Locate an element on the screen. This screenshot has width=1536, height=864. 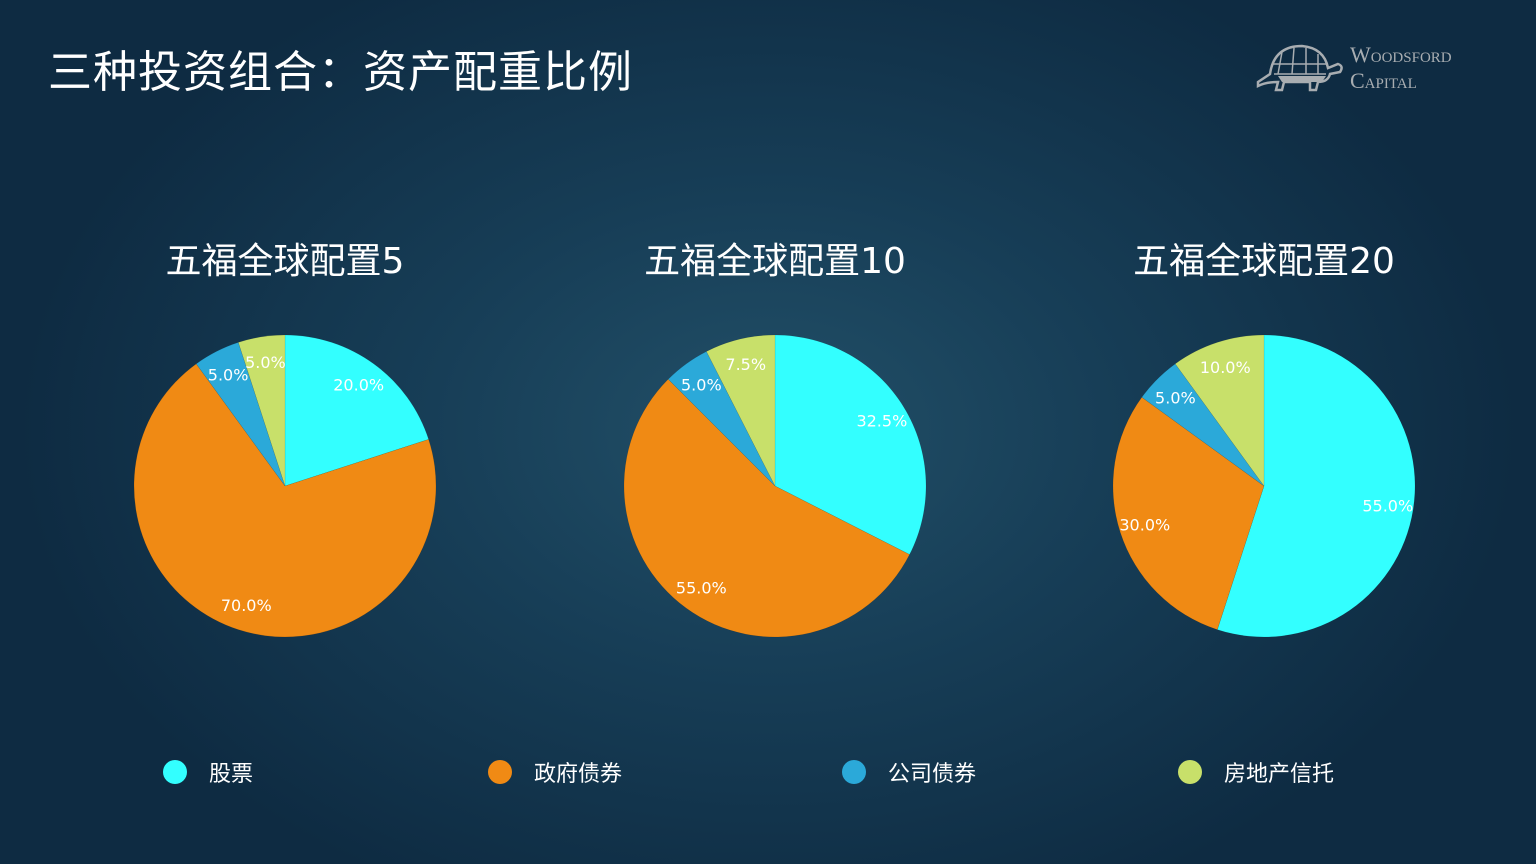
pie-label-2-1: 32.5% is located at coordinates (881, 421).